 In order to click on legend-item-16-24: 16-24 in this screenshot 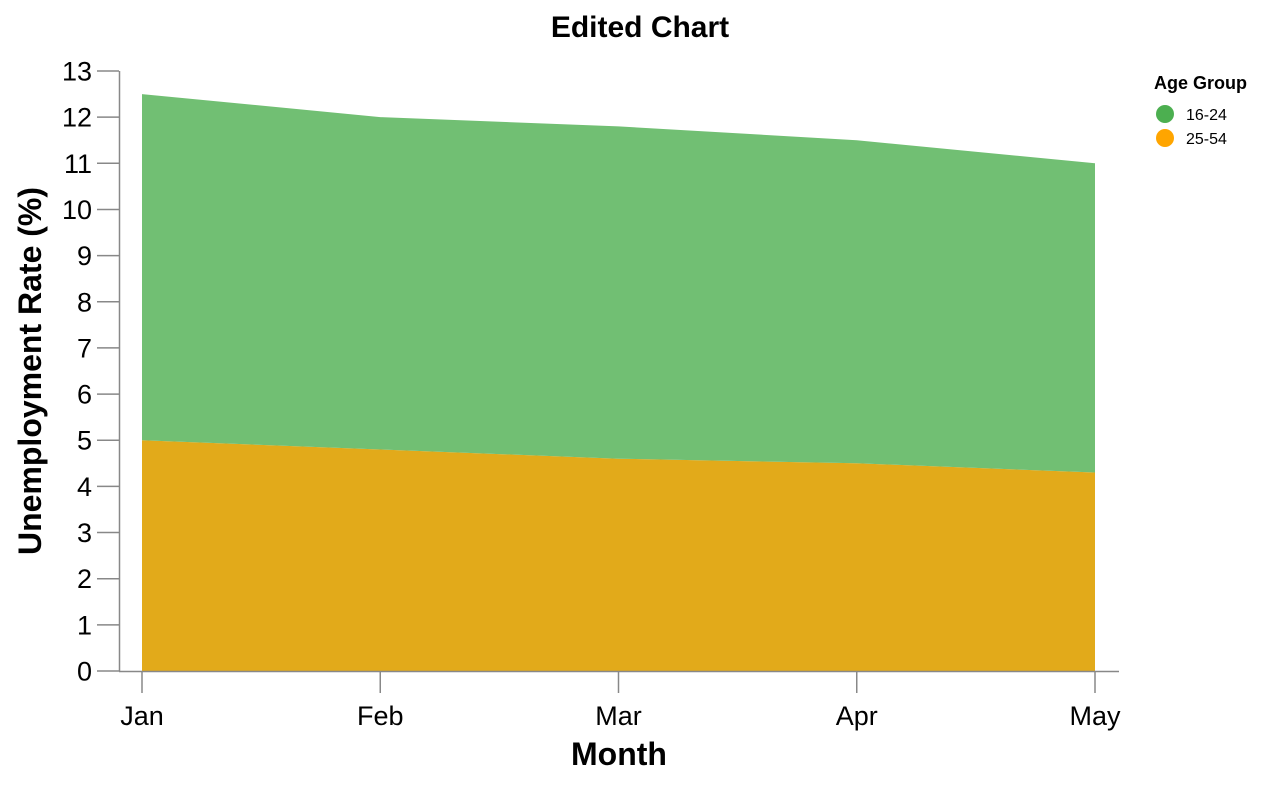, I will do `click(1191, 114)`.